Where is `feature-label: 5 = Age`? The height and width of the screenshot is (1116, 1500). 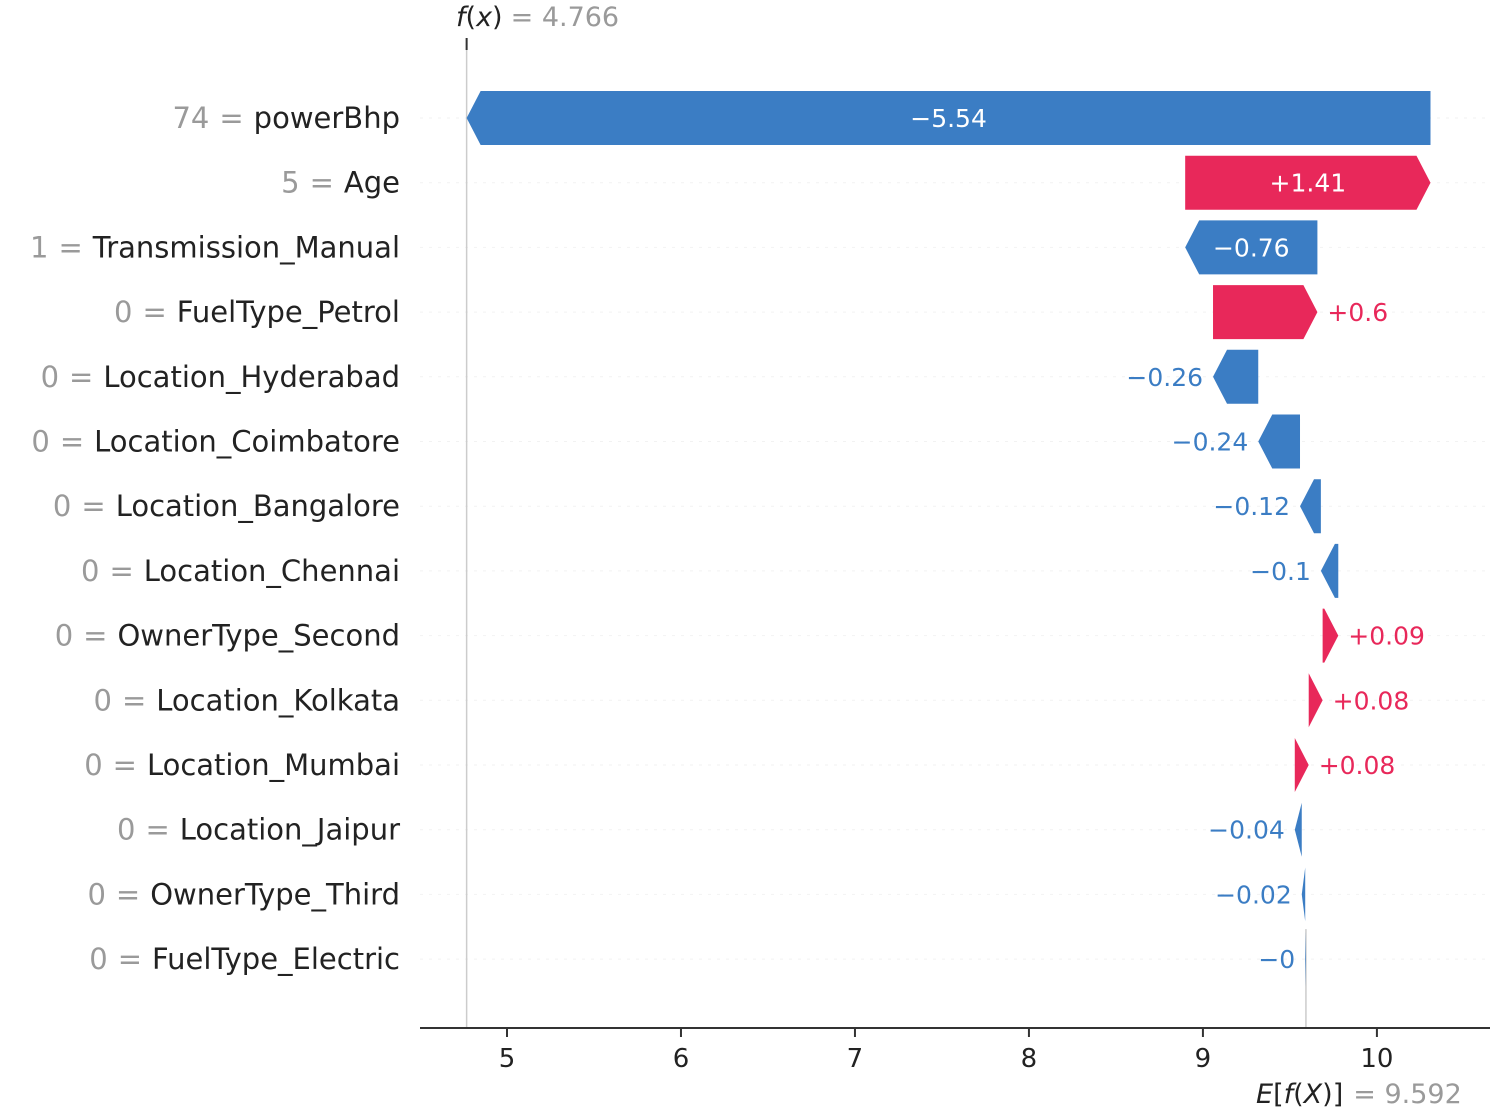
feature-label: 5 = Age is located at coordinates (340, 183).